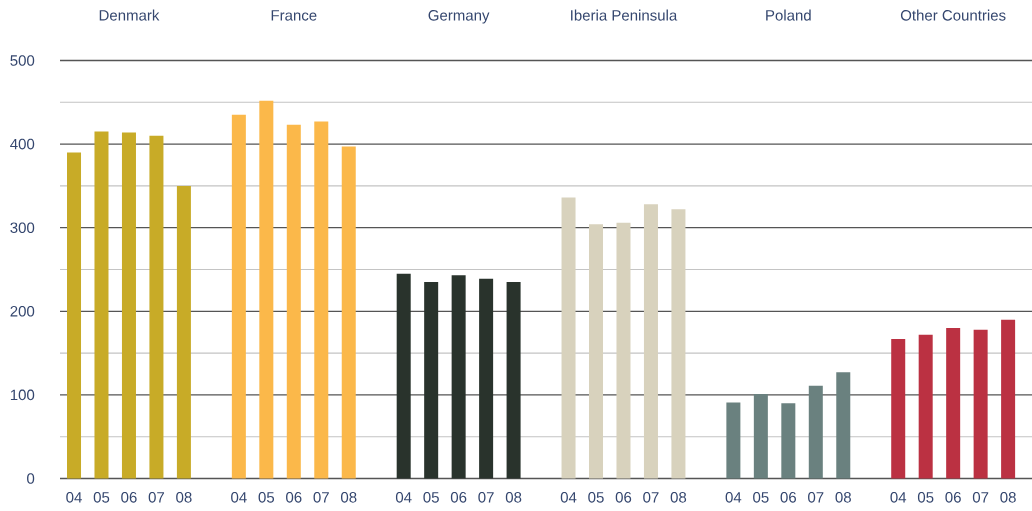 This screenshot has height=511, width=1032. I want to click on x-tick-label: France, so click(294, 15).